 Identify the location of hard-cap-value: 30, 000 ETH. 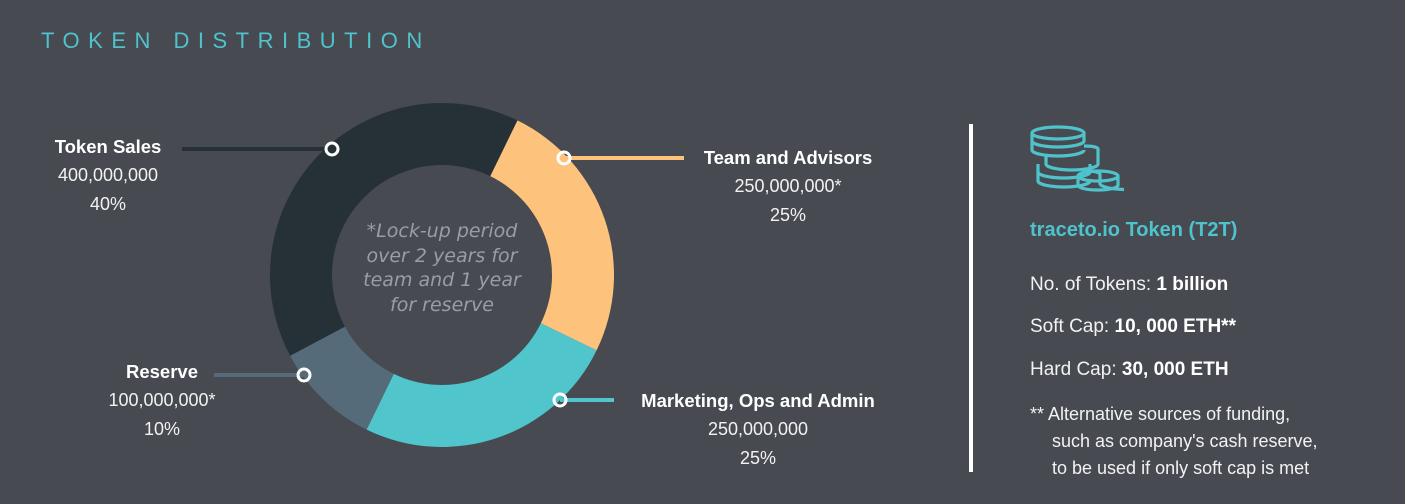
(1175, 369).